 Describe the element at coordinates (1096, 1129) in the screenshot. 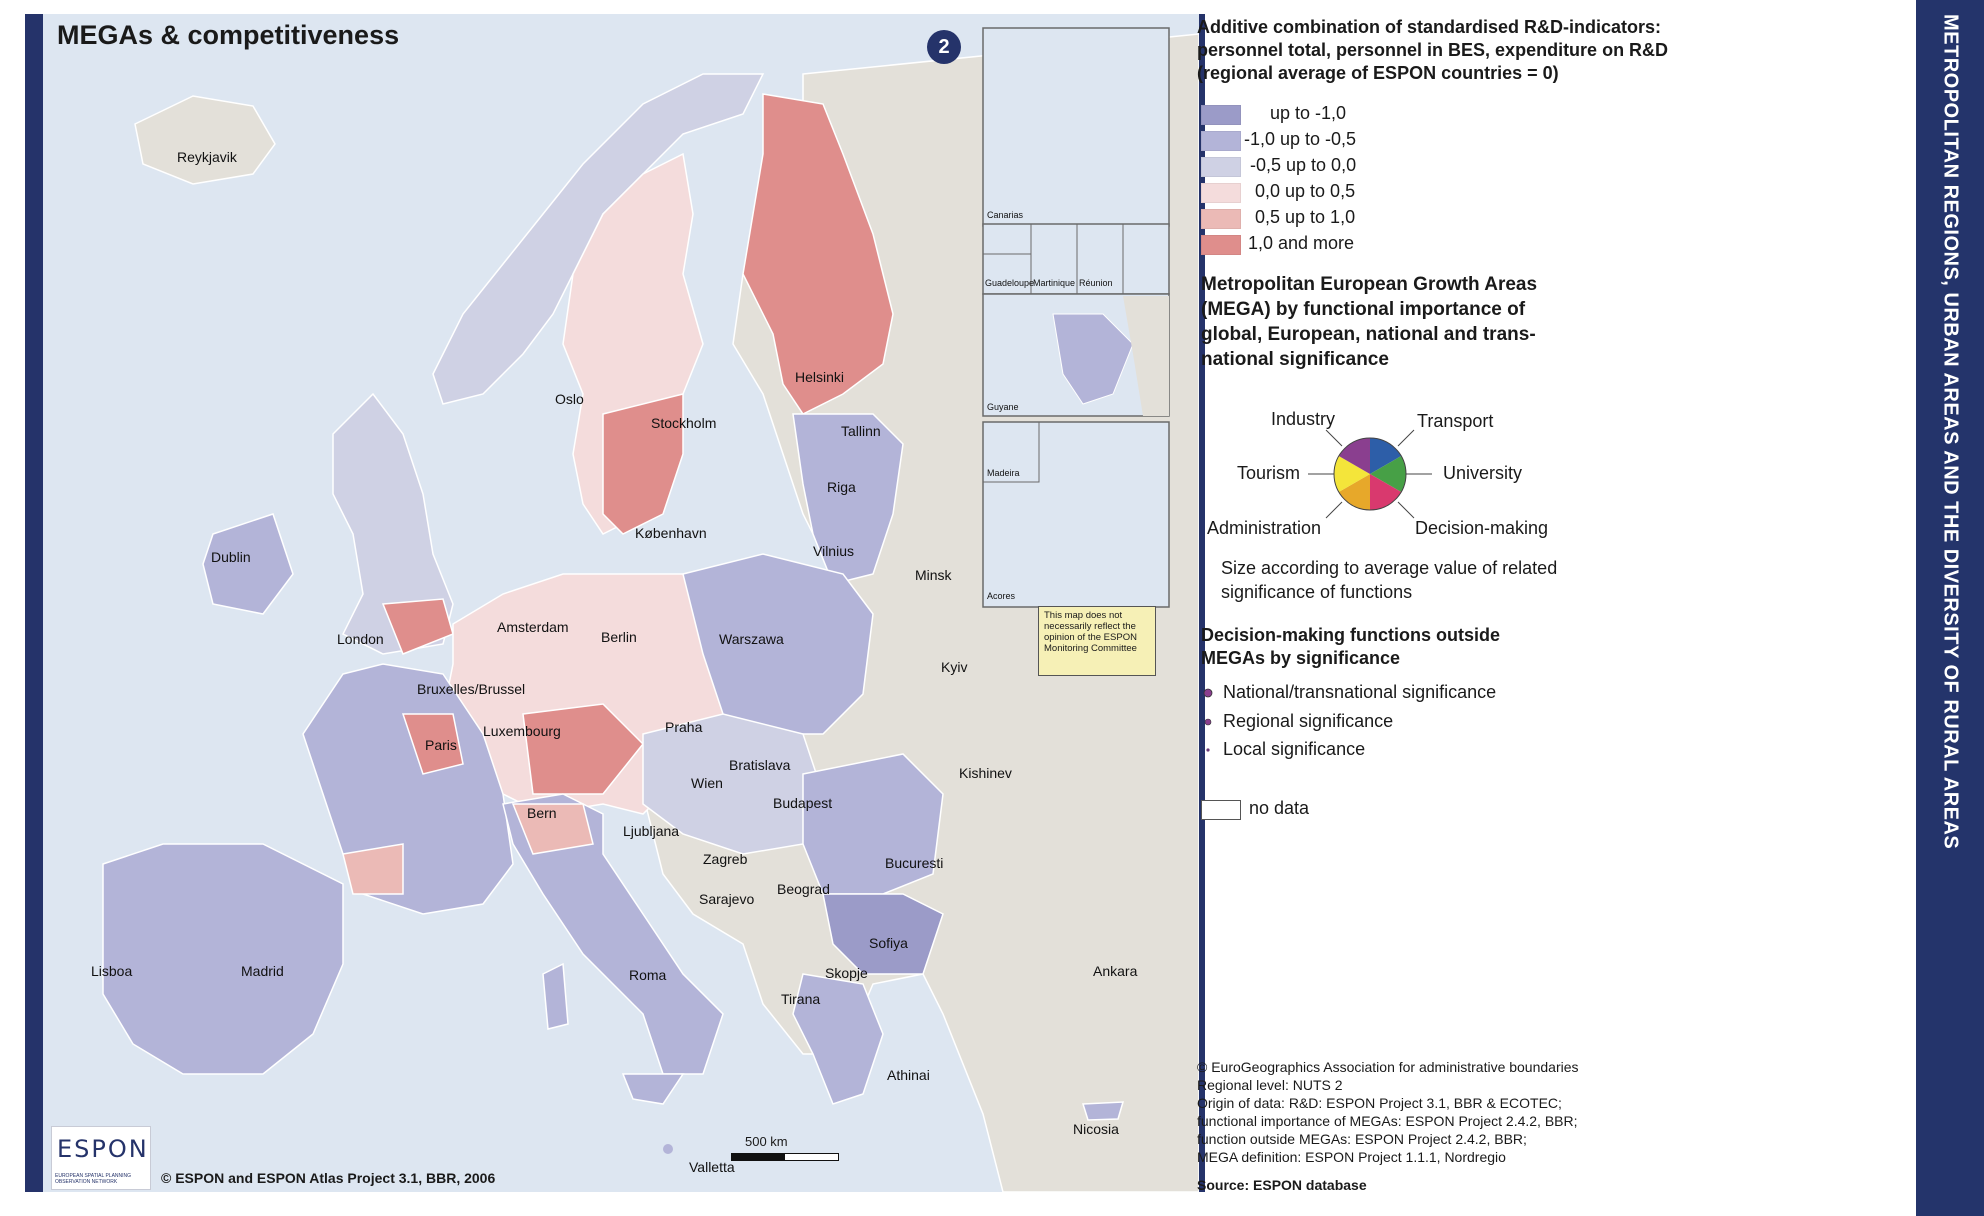

I see `svg-text: Nicosia` at that location.